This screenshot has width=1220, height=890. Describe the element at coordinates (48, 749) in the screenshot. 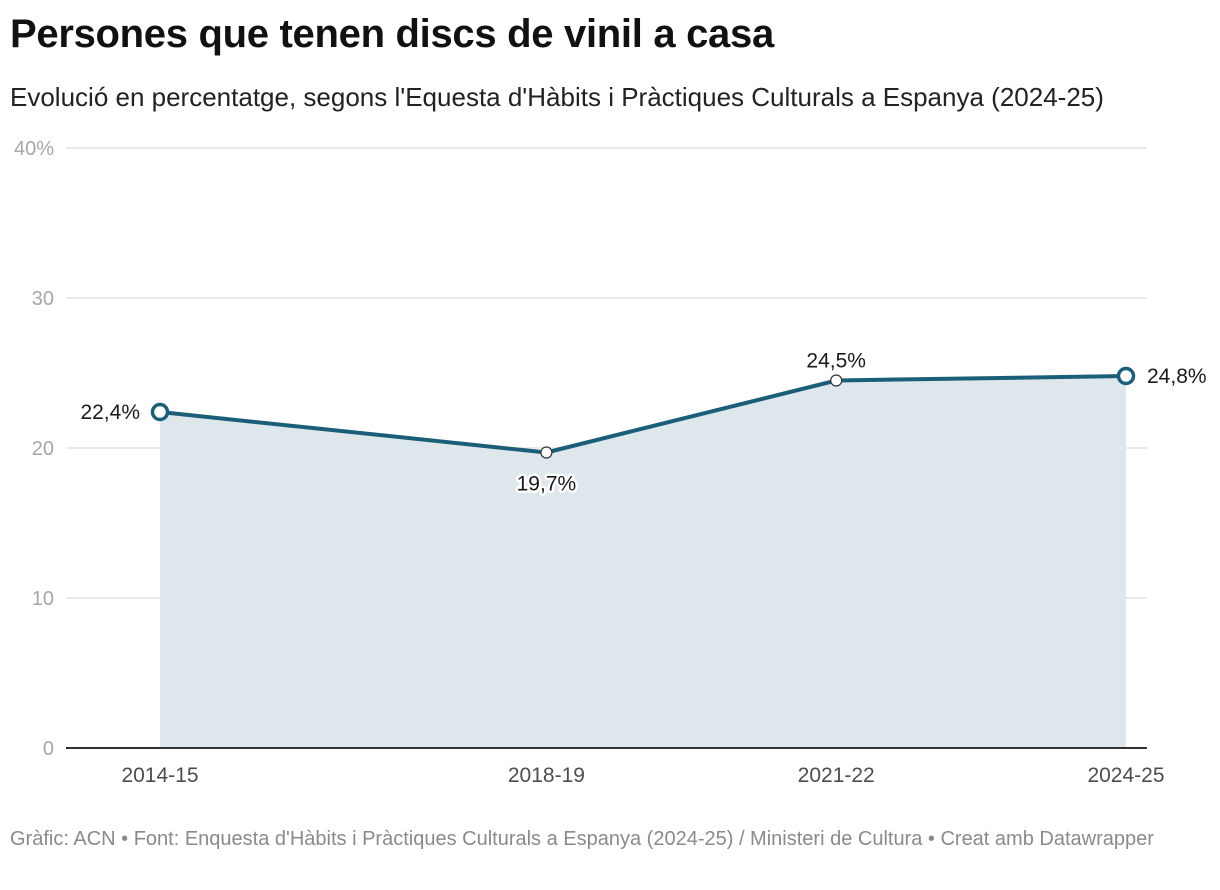

I see `y-tick-label: 0` at that location.